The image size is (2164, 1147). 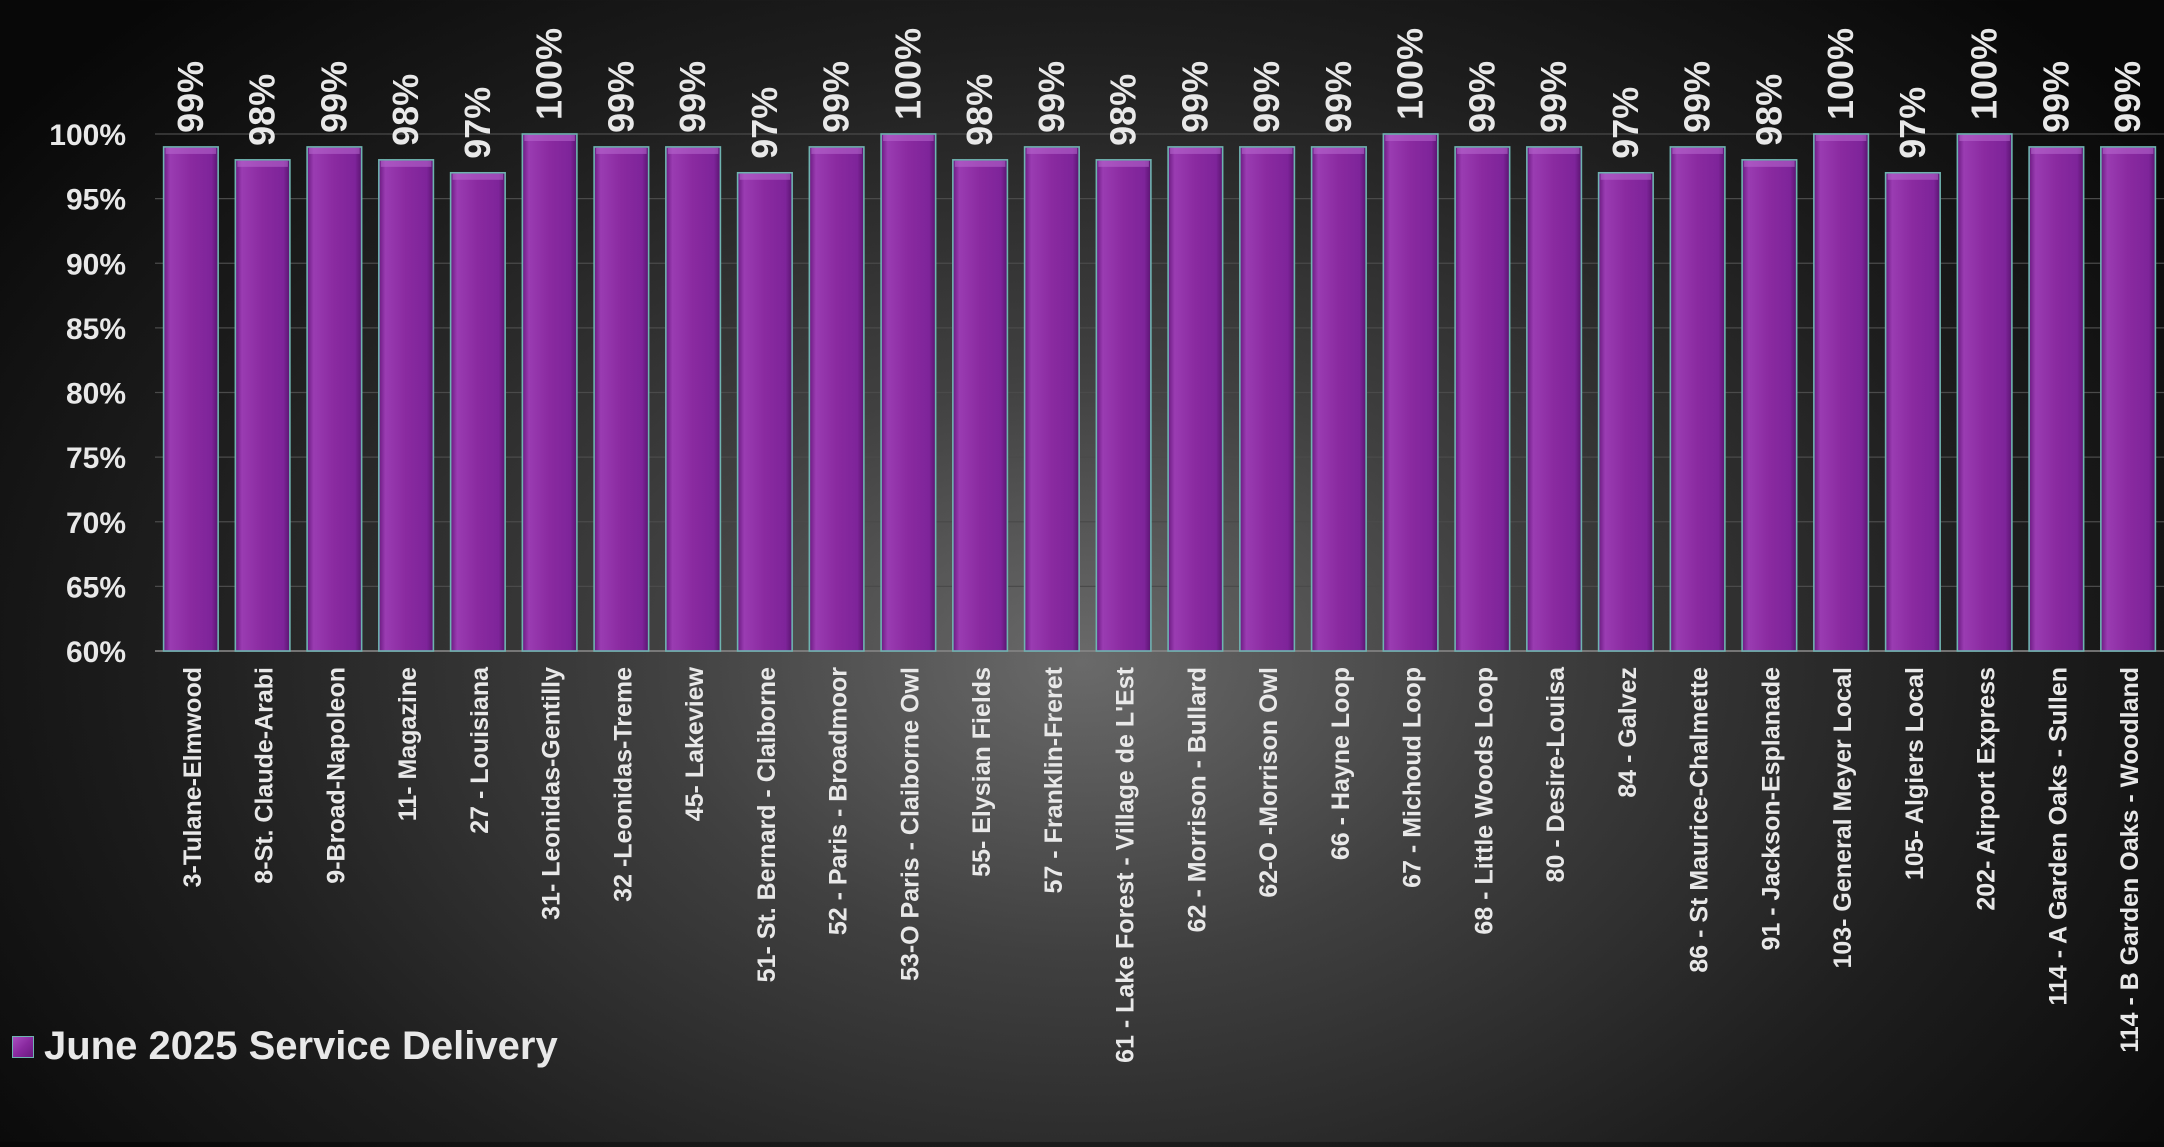 What do you see at coordinates (1771, 809) in the screenshot?
I see `x-tick-label: 91 - Jackson-Esplanade` at bounding box center [1771, 809].